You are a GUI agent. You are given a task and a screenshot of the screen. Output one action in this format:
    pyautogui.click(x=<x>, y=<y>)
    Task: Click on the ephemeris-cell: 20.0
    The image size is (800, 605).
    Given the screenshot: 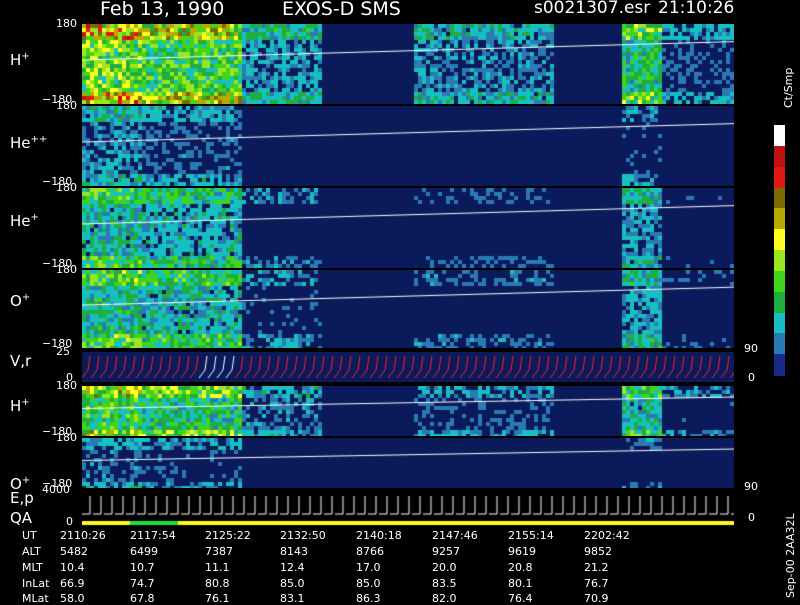 What is the action you would take?
    pyautogui.click(x=444, y=567)
    